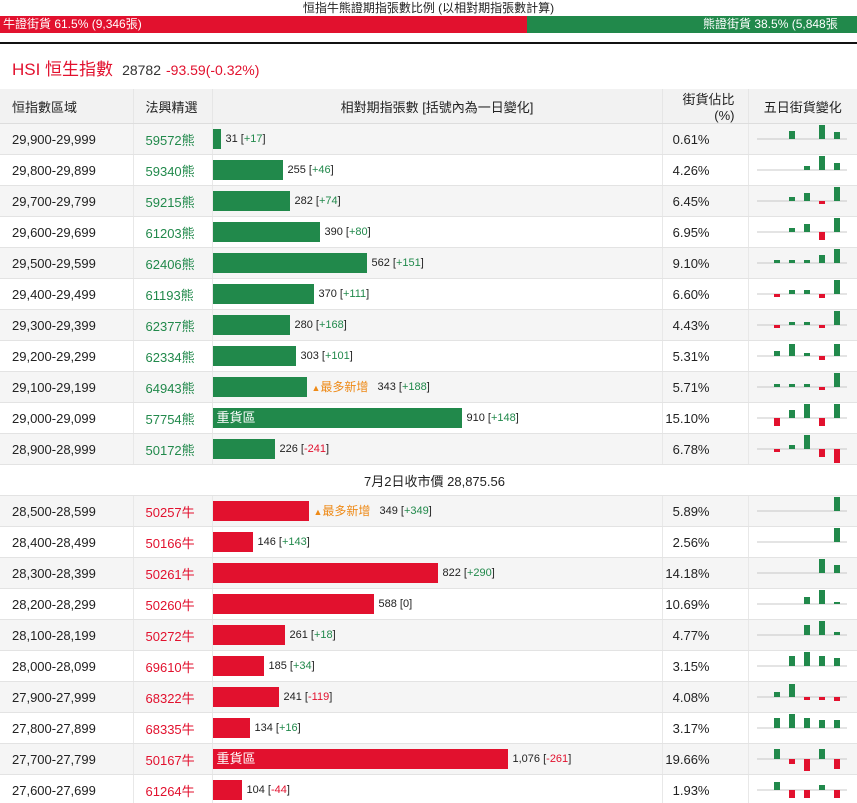 Image resolution: width=857 pixels, height=803 pixels. What do you see at coordinates (428, 449) in the screenshot?
I see `table-row: 28,900-28,999 50172熊 226 [-241] 6.78%` at bounding box center [428, 449].